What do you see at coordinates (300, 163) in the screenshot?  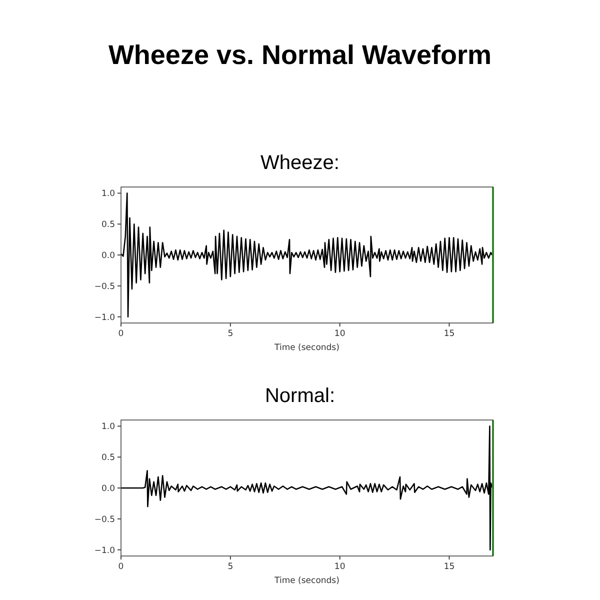 I see `chart-subtitle: Wheeze:` at bounding box center [300, 163].